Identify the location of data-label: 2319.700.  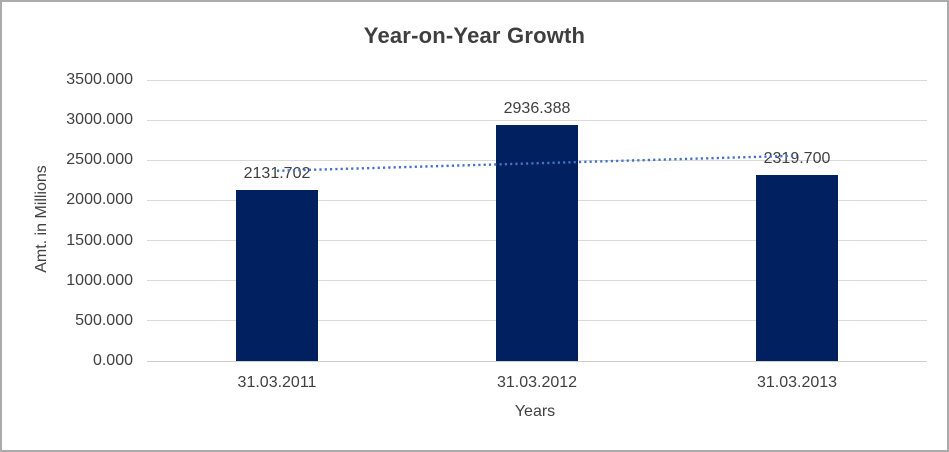
(797, 158).